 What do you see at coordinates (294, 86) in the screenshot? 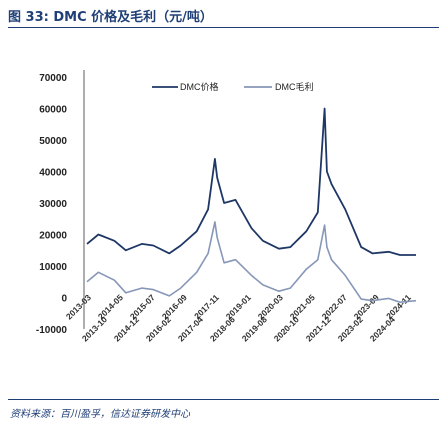
I see `legend-label-margin: DMC毛利` at bounding box center [294, 86].